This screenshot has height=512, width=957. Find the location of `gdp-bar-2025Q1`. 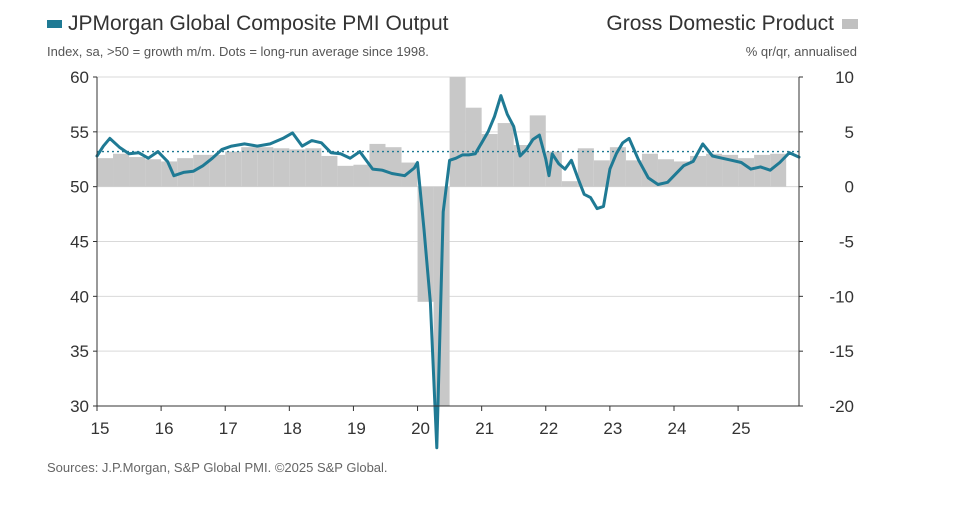

gdp-bar-2025Q1 is located at coordinates (746, 172).